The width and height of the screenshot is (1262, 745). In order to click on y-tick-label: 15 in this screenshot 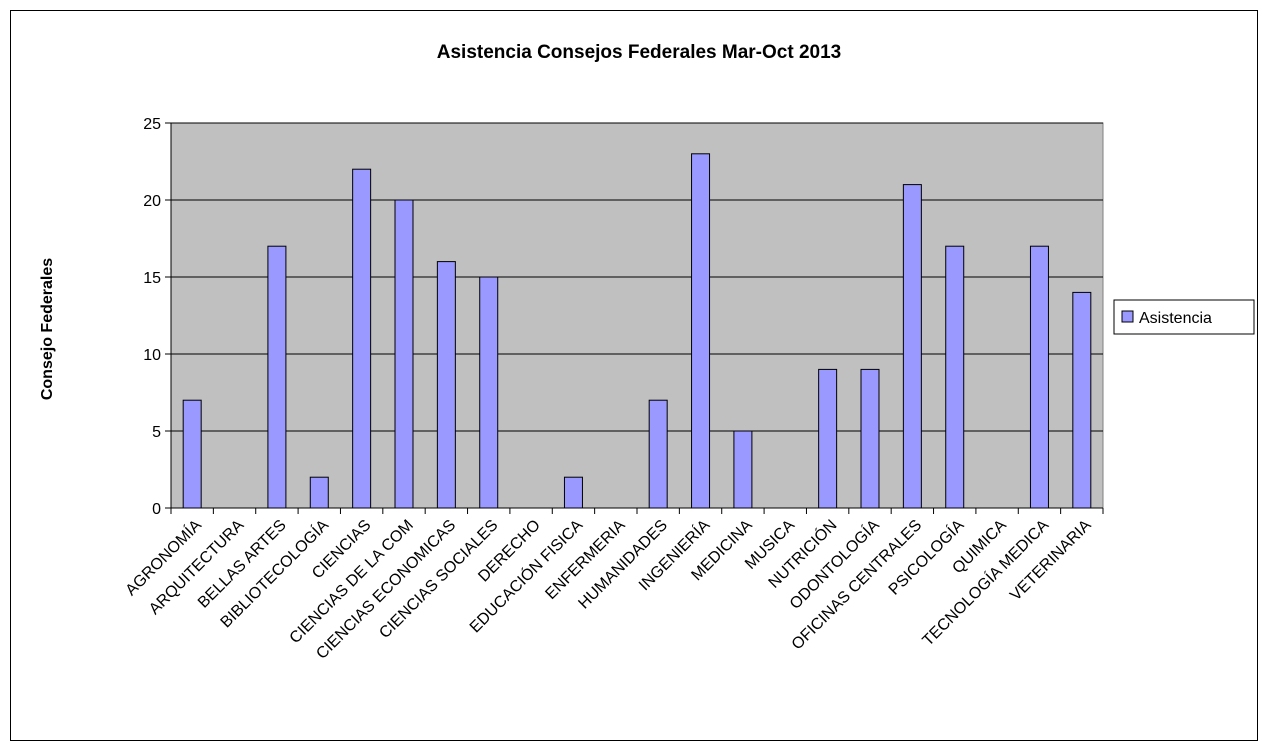, I will do `click(152, 278)`.